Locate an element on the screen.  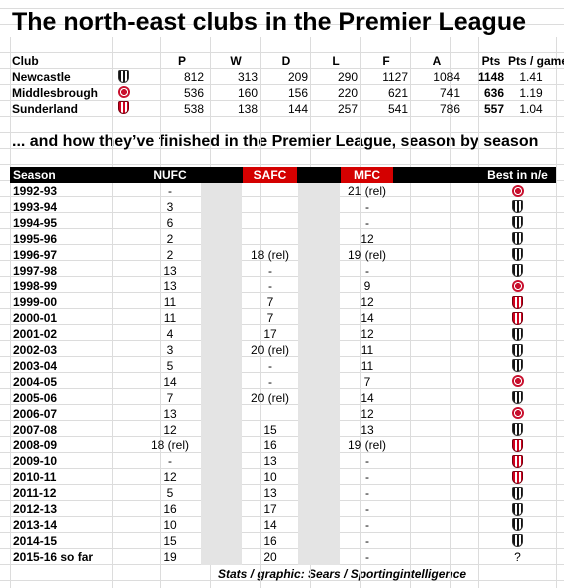
summary-header: Pts is located at coordinates (491, 61).